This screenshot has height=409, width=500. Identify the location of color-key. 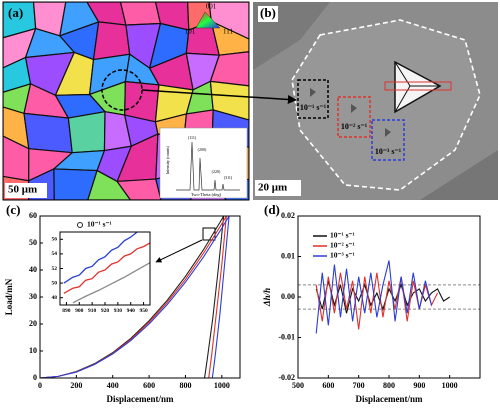
(208, 20).